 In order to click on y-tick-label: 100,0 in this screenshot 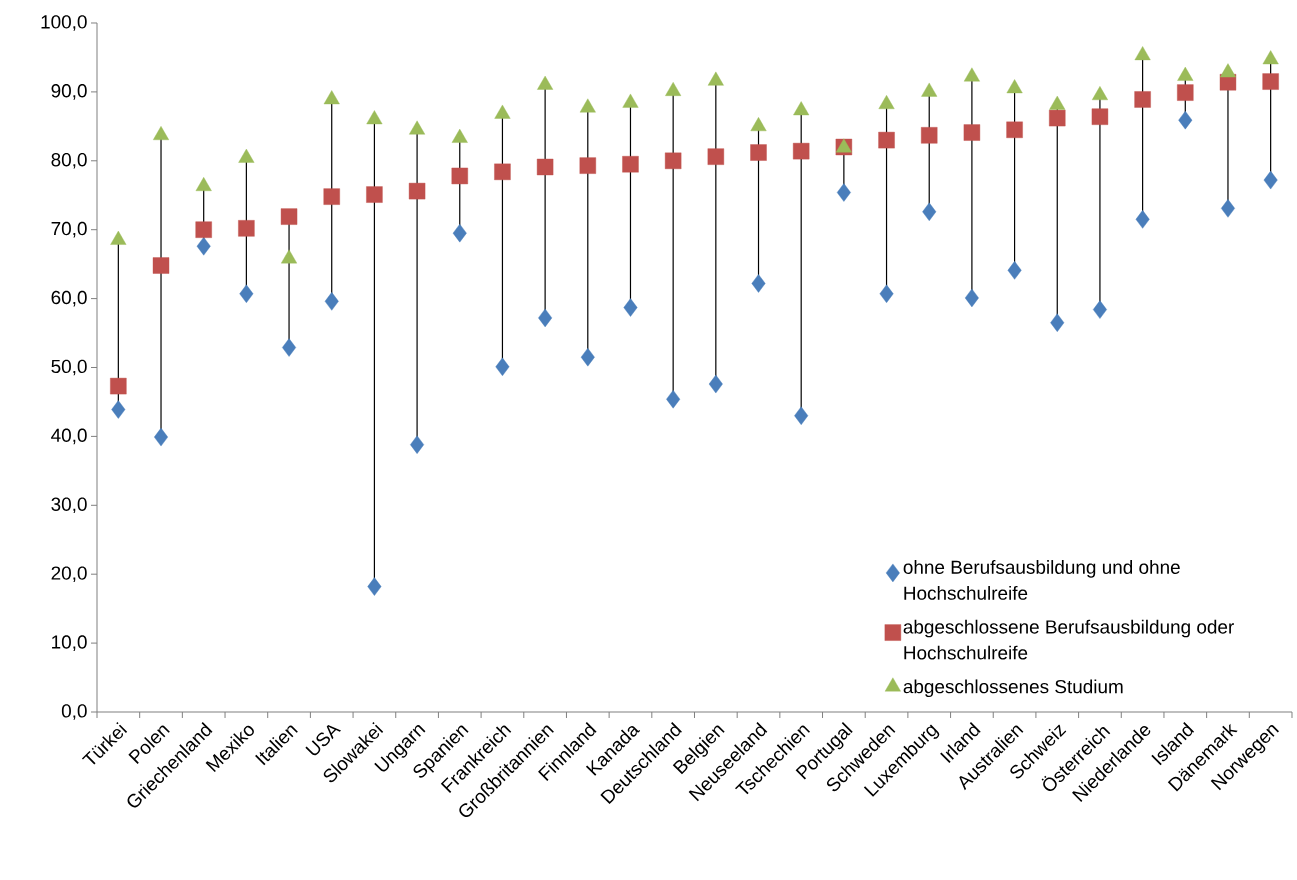, I will do `click(64, 23)`.